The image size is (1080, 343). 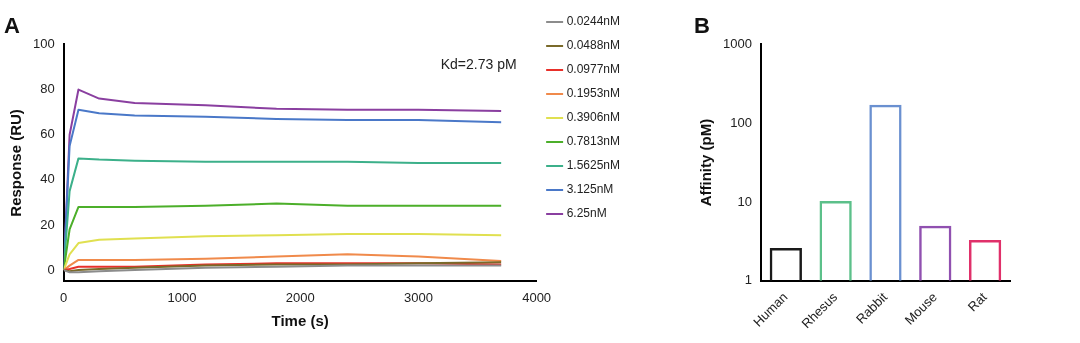 What do you see at coordinates (977, 302) in the screenshot?
I see `x-tick-label: Rat` at bounding box center [977, 302].